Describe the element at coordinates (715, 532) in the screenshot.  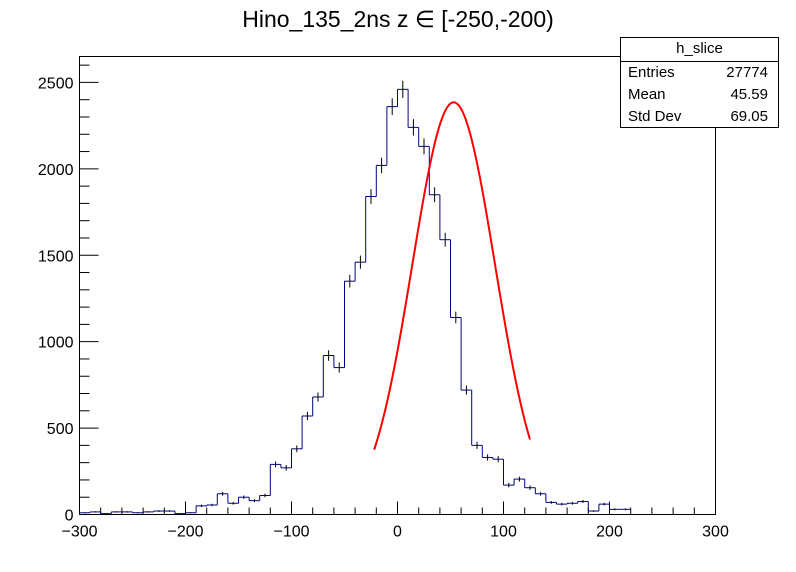
I see `x-tick-label: 300` at that location.